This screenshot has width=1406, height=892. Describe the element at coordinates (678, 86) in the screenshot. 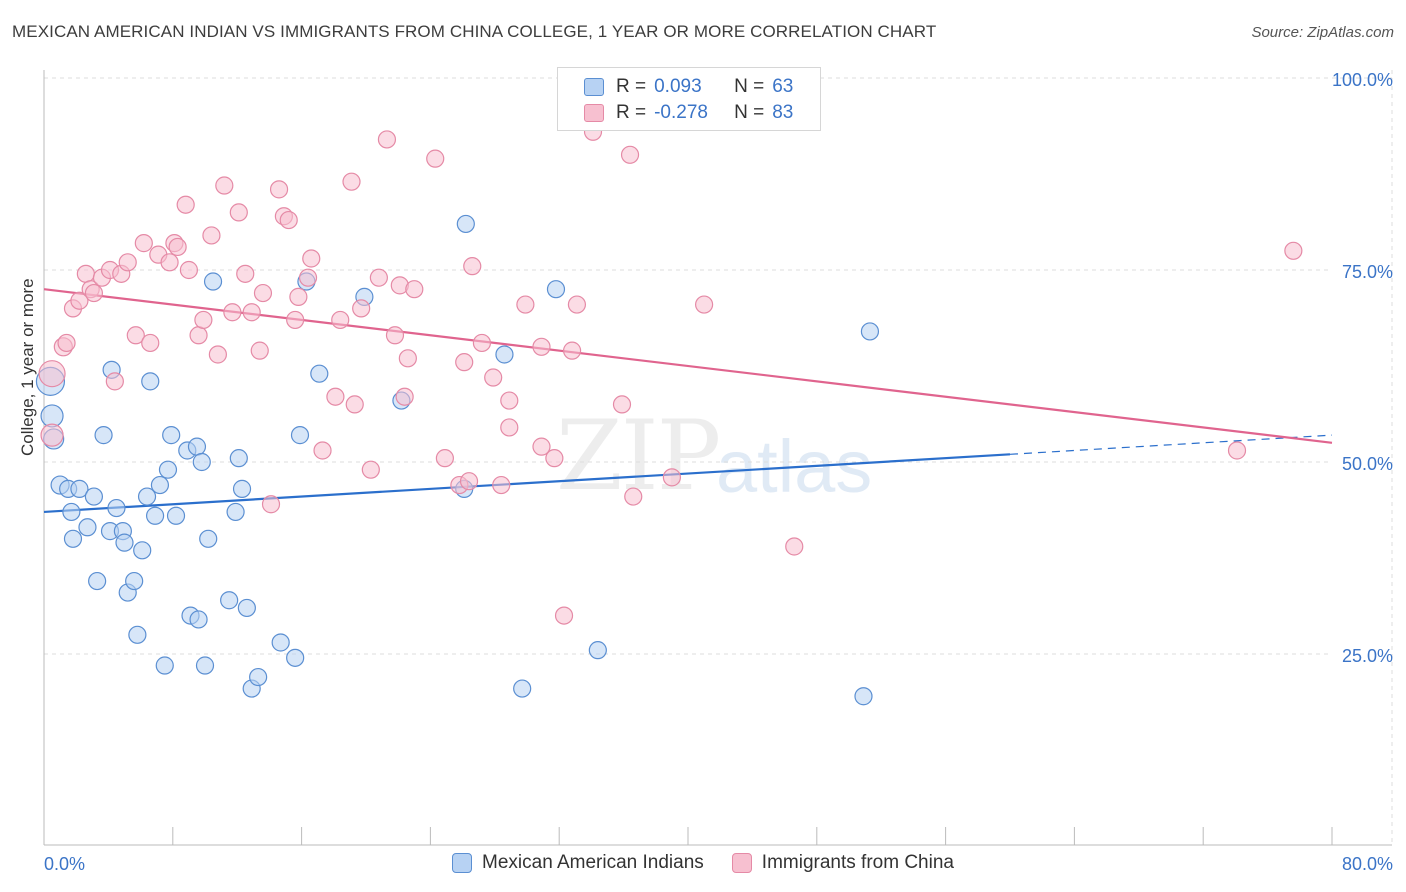

I see `r-value: 0.093` at that location.